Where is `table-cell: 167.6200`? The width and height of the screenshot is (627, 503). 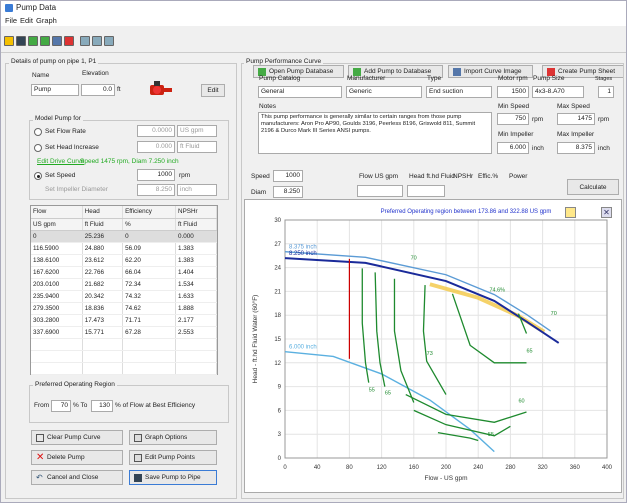 table-cell: 167.6200 is located at coordinates (57, 272).